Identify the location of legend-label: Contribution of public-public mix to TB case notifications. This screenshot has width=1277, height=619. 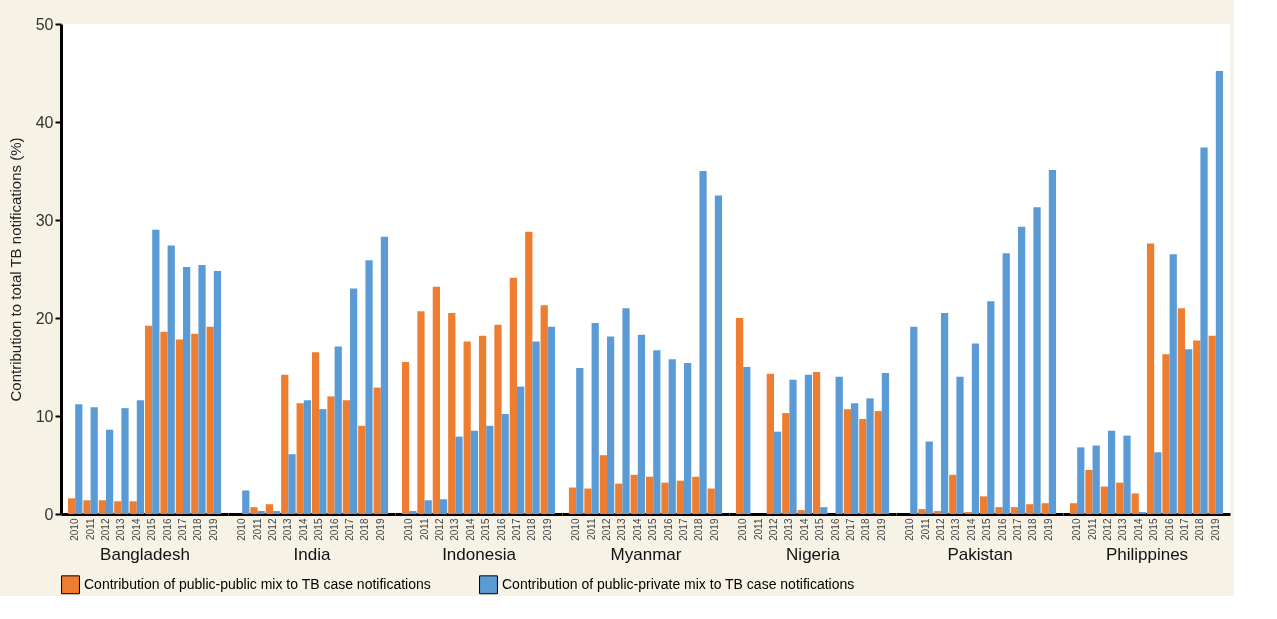
(257, 583).